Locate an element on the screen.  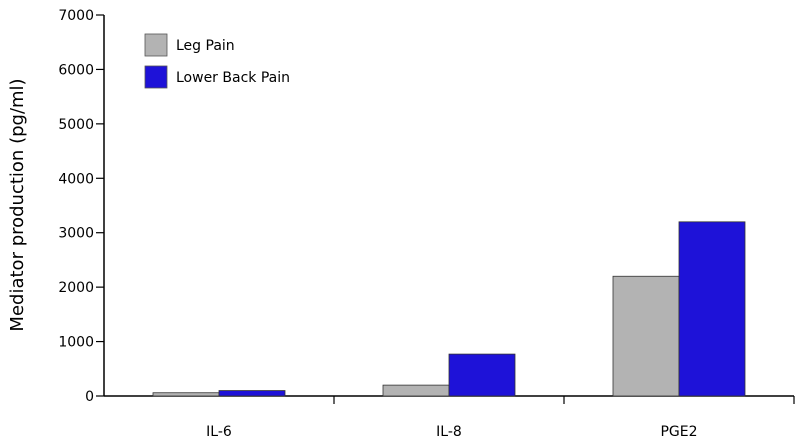
x-tick-label: IL-8 is located at coordinates (449, 432).